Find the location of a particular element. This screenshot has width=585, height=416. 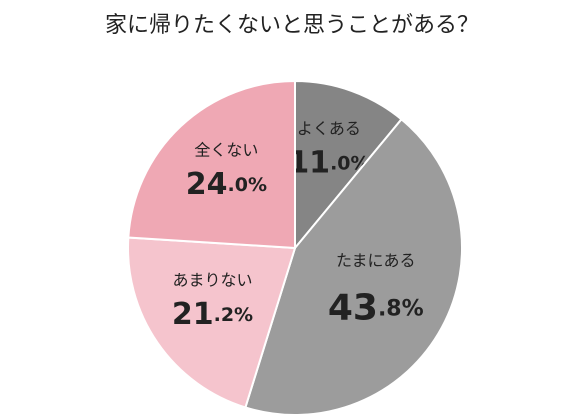

value-label: 21.2% is located at coordinates (212, 313).